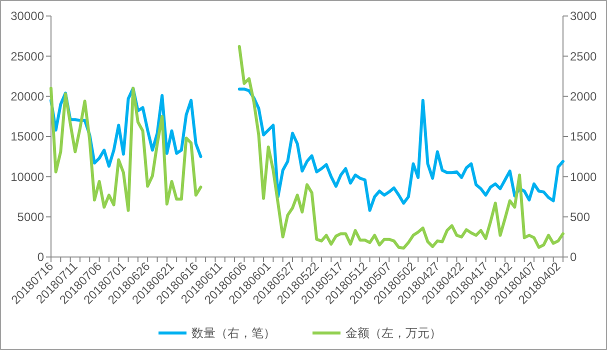 This screenshot has width=607, height=350. Describe the element at coordinates (27, 56) in the screenshot. I see `y-tick-label: 25000` at that location.